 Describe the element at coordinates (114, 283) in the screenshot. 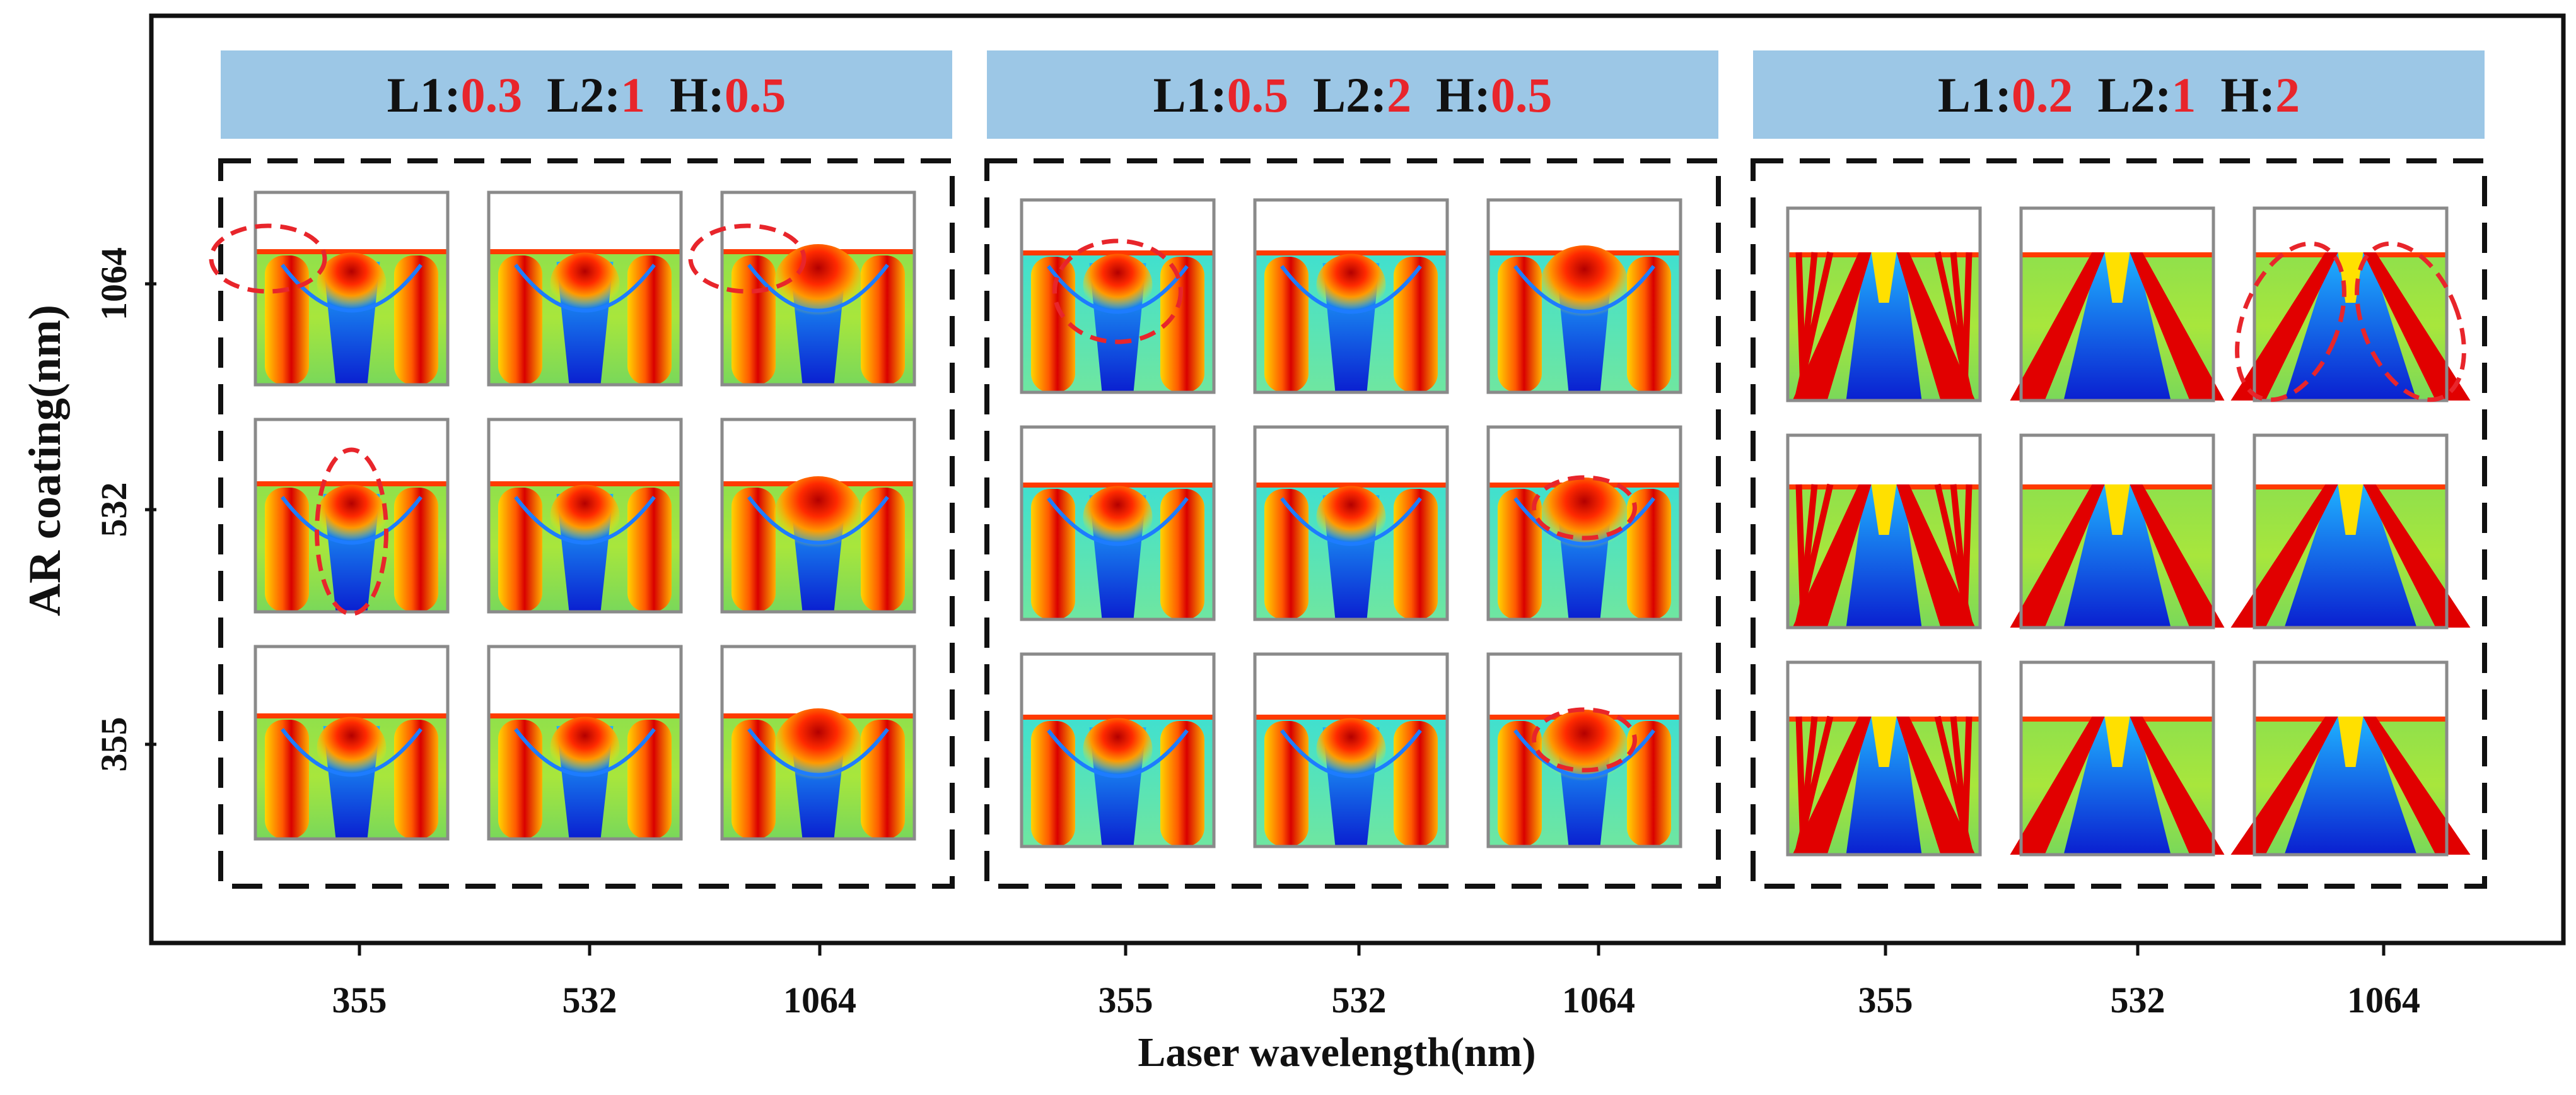

I see `y-tick-label: 1064` at that location.